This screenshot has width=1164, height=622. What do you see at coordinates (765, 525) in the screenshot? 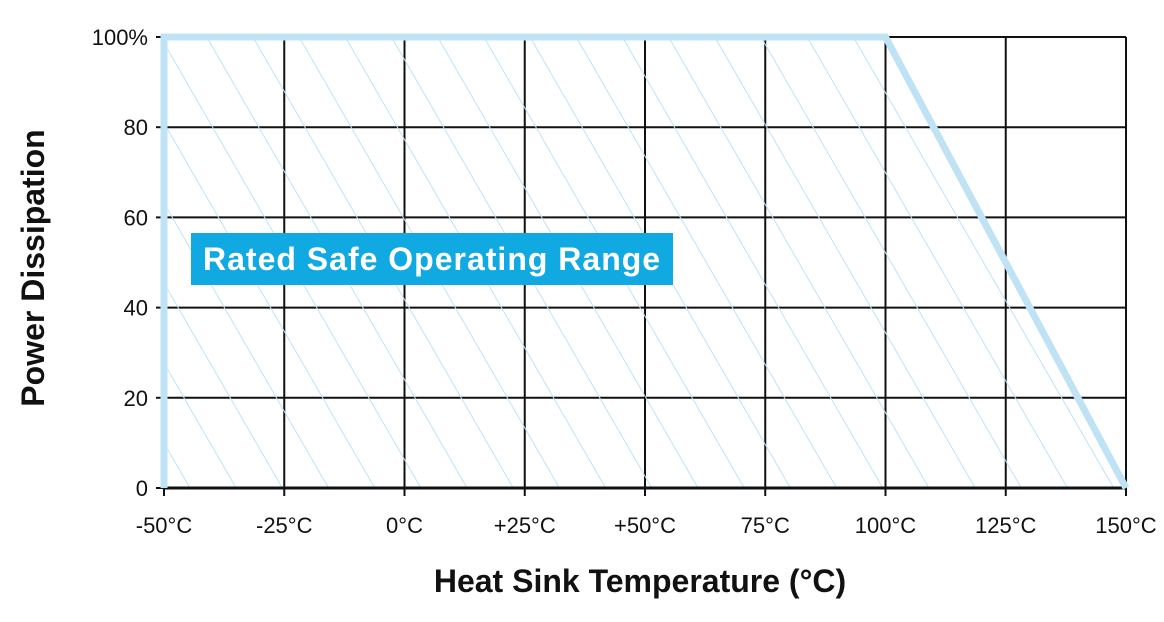
I see `x-tick-label-5: 75°C` at bounding box center [765, 525].